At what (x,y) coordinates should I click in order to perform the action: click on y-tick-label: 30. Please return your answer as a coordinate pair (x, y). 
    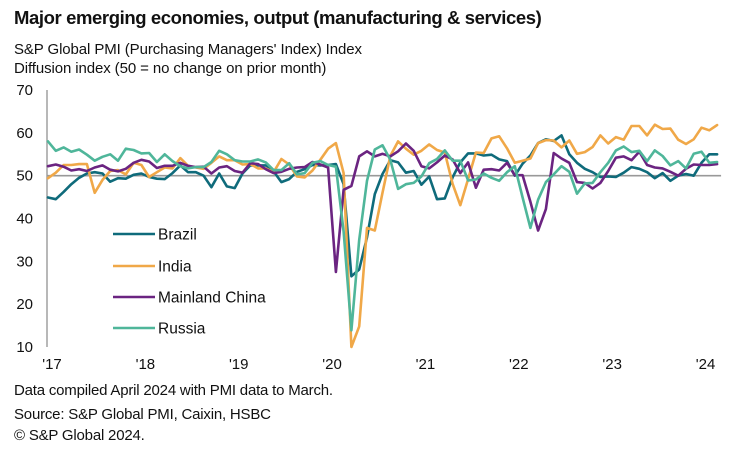
    Looking at the image, I should click on (24, 261).